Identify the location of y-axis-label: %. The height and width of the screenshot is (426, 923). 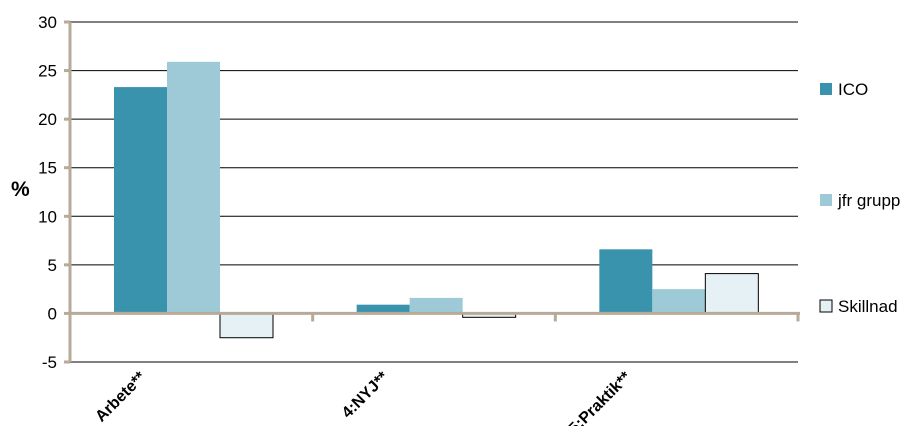
(20, 189).